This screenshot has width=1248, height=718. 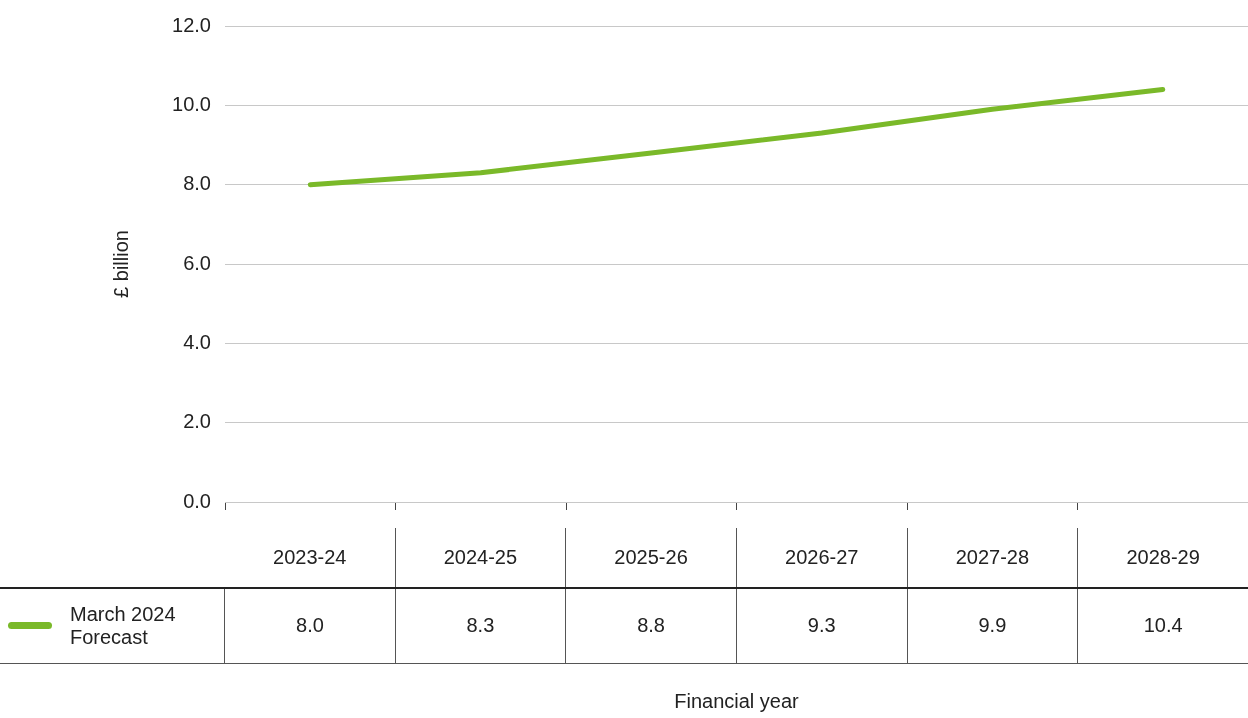 I want to click on x-tick-label: 2026-27, so click(x=822, y=558).